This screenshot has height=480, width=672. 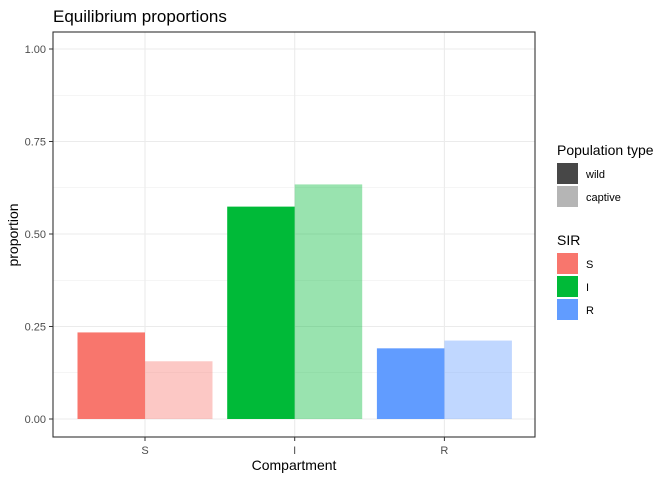 What do you see at coordinates (605, 150) in the screenshot?
I see `legend-title: Population type` at bounding box center [605, 150].